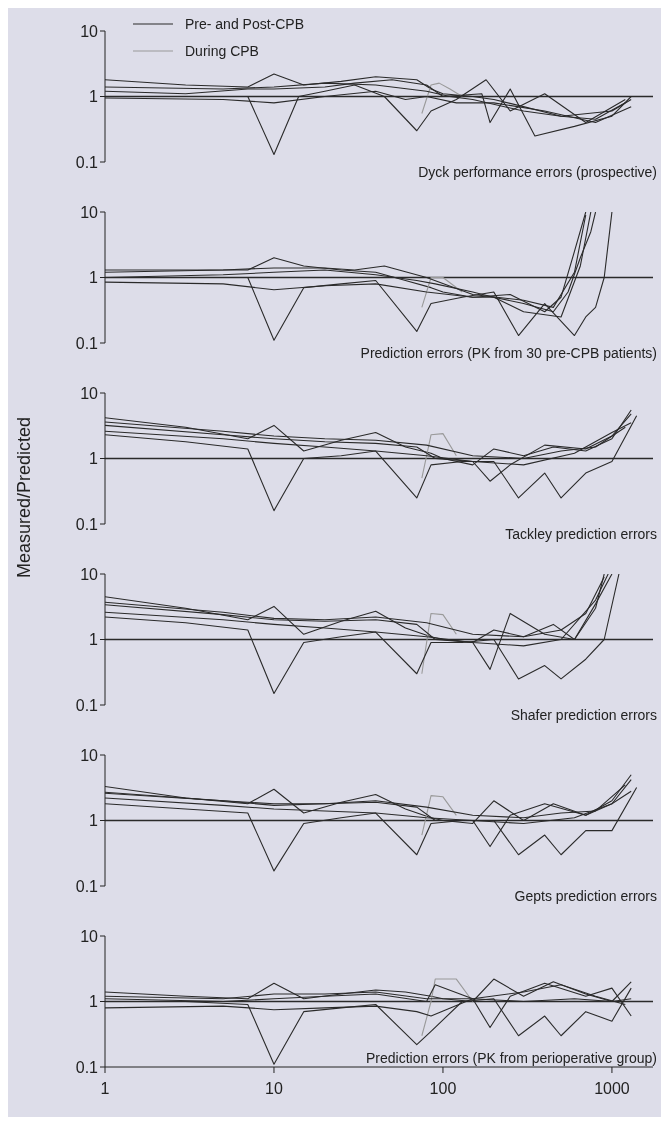 This screenshot has width=661, height=1137. Describe the element at coordinates (274, 1089) in the screenshot. I see `x-tick-label: 10` at that location.